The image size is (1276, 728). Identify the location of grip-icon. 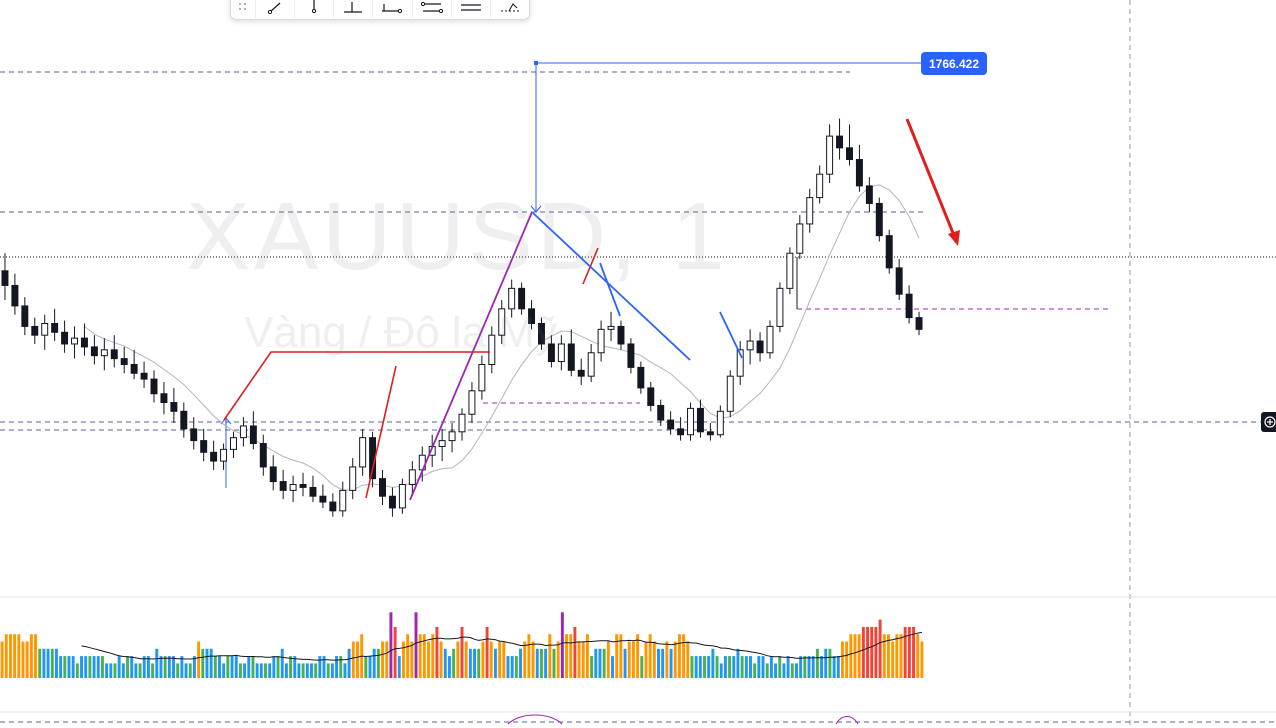
(243, 9).